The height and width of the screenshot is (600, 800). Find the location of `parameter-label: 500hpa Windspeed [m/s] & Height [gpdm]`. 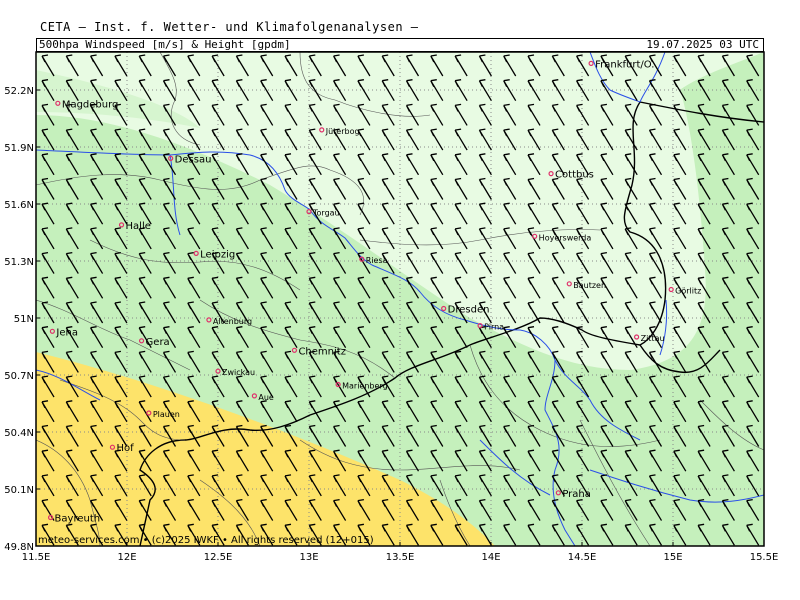

parameter-label: 500hpa Windspeed [m/s] & Height [gpdm] is located at coordinates (165, 44).